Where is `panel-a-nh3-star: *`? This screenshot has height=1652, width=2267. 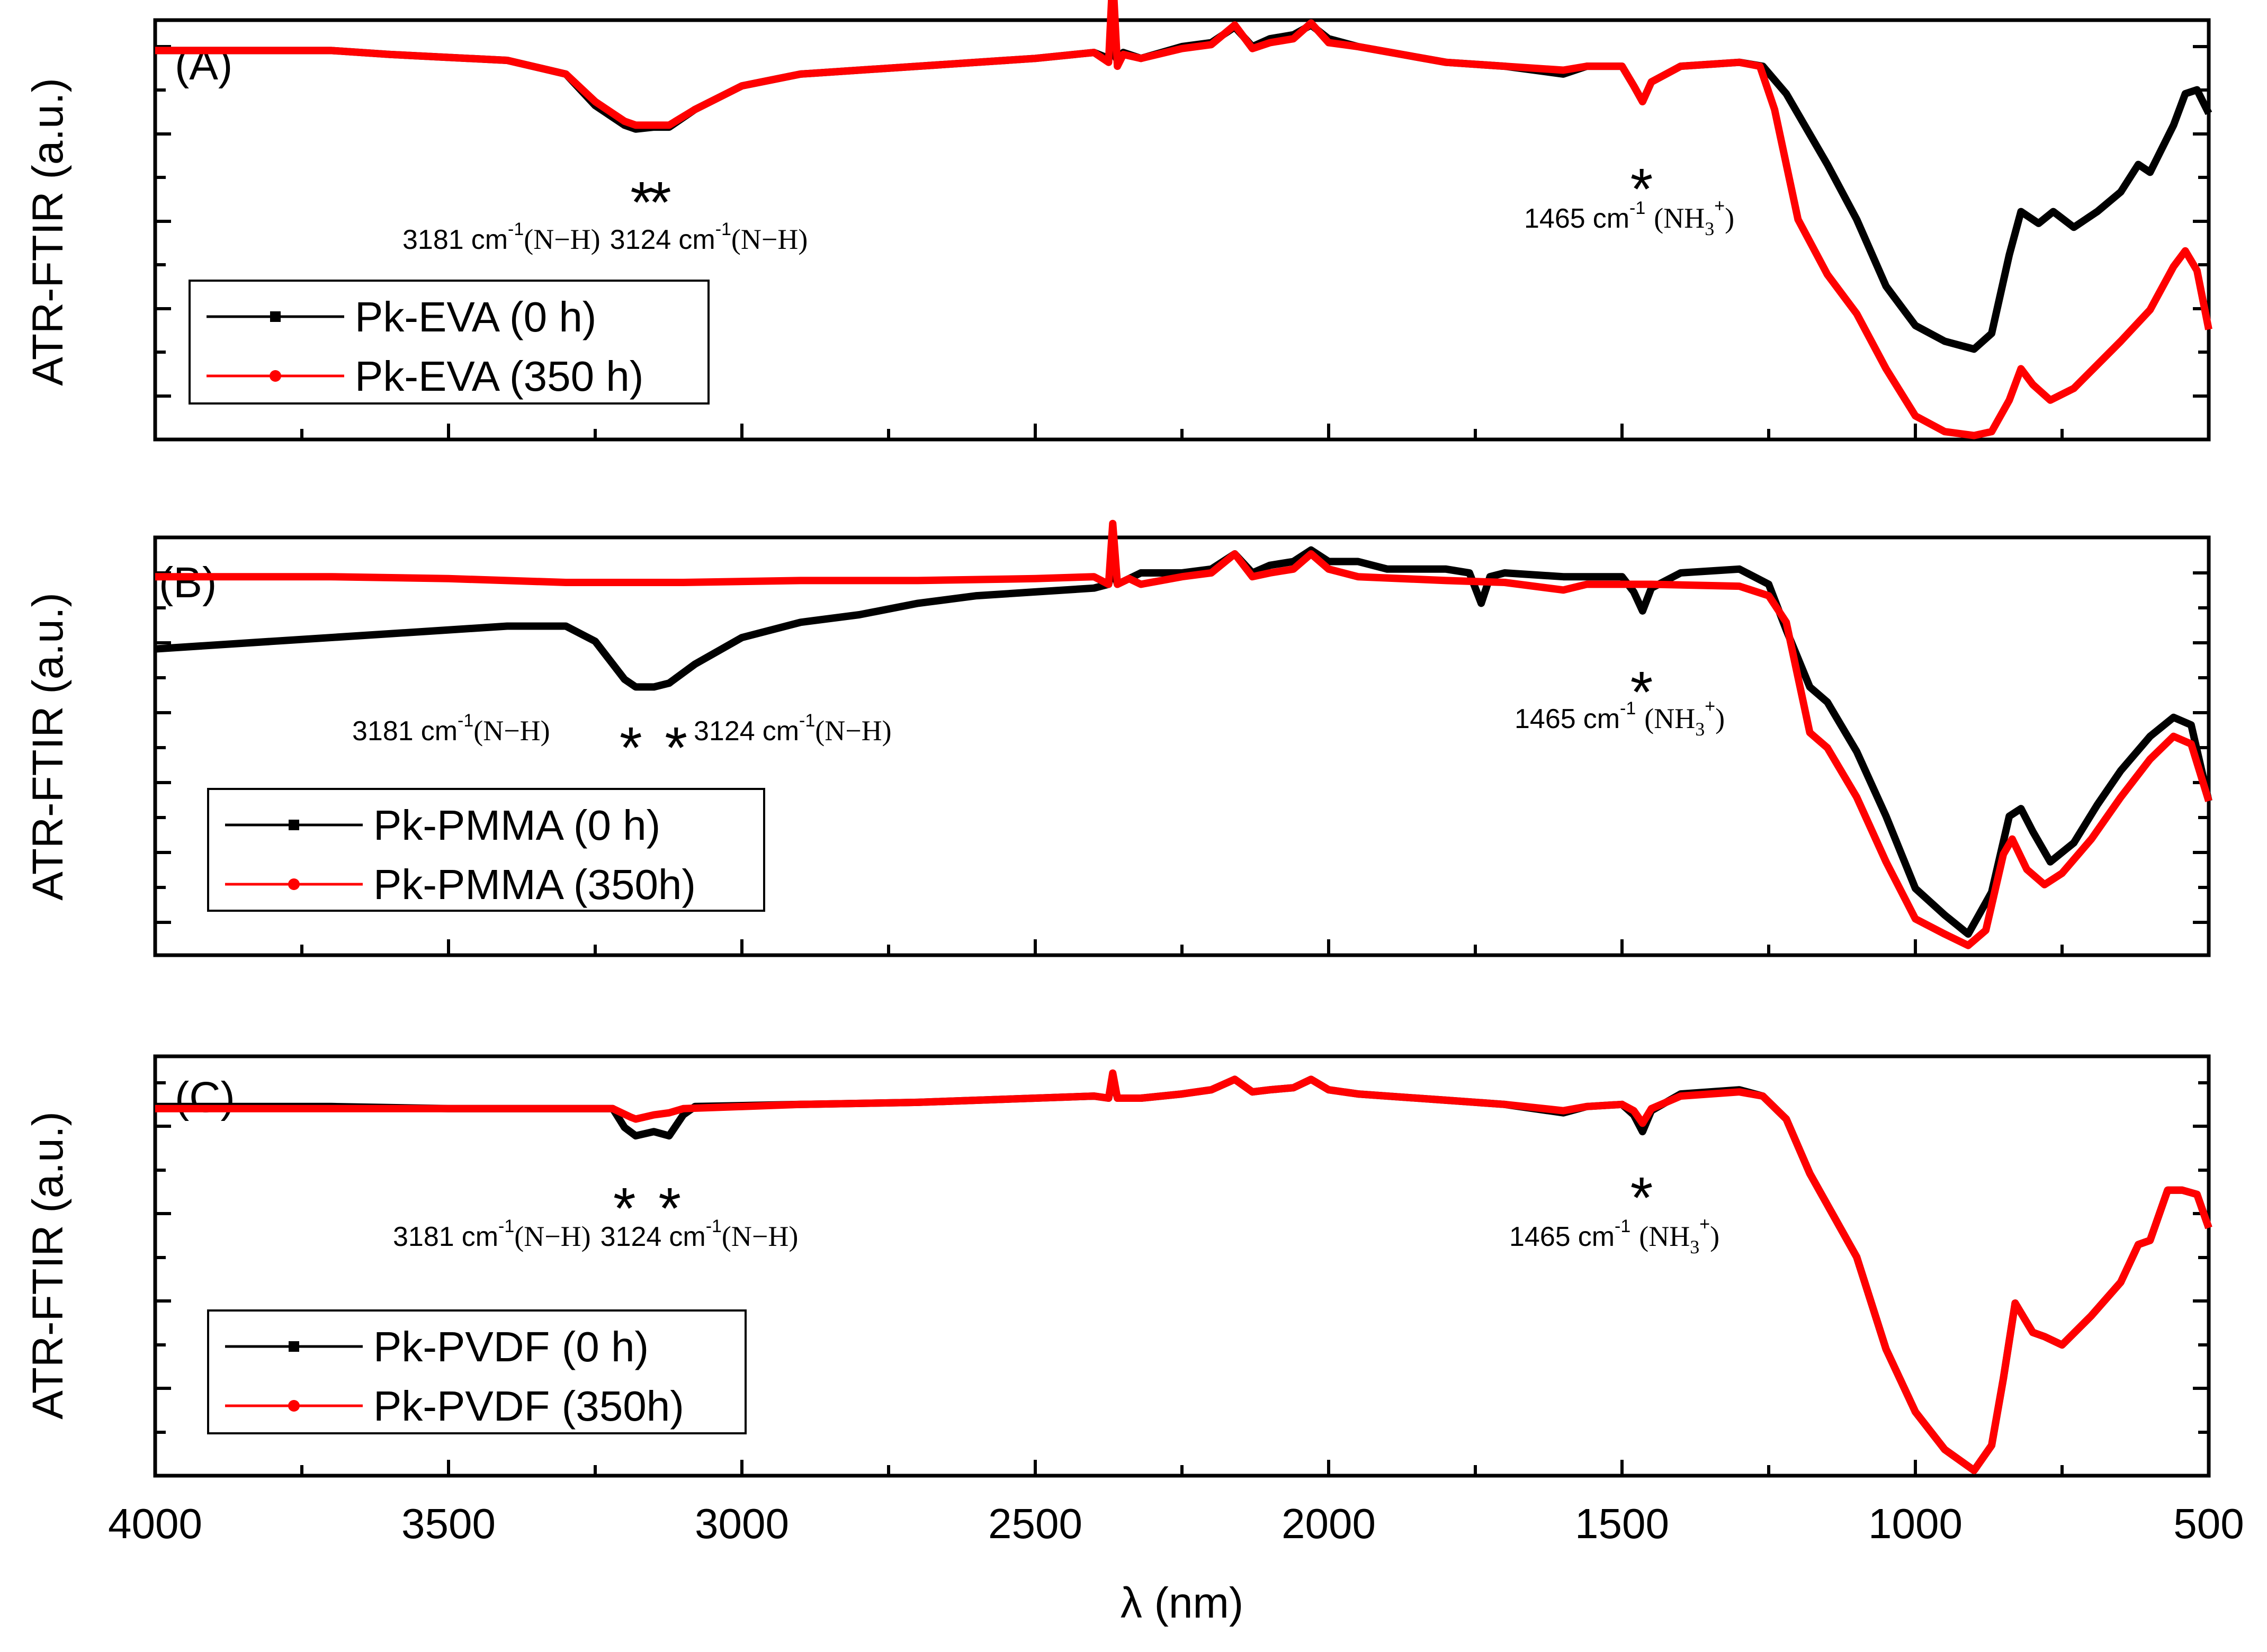 panel-a-nh3-star: * is located at coordinates (1641, 189).